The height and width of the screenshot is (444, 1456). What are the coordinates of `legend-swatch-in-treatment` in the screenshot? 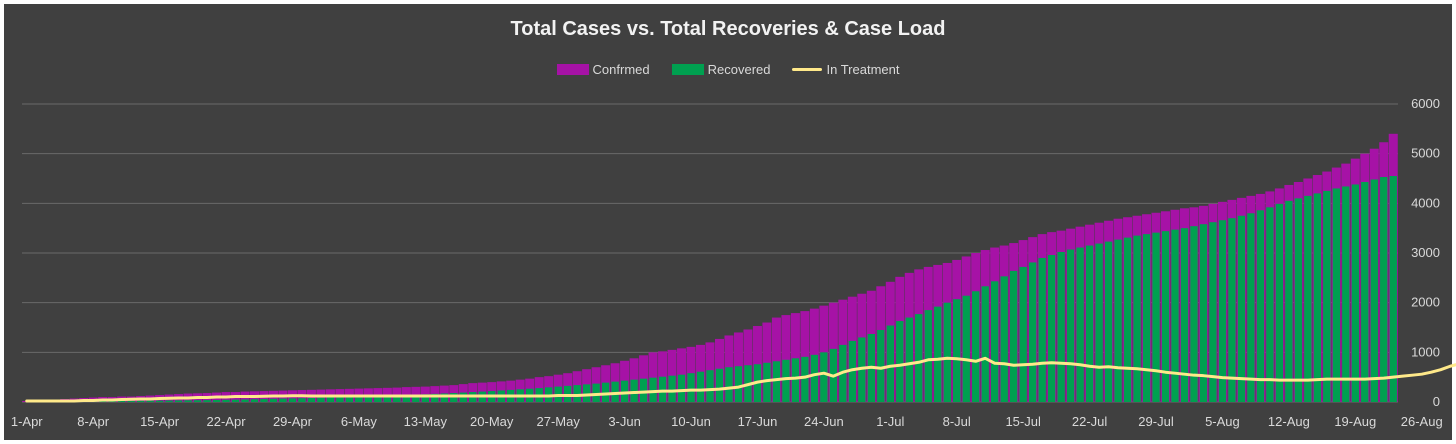 It's located at (807, 69).